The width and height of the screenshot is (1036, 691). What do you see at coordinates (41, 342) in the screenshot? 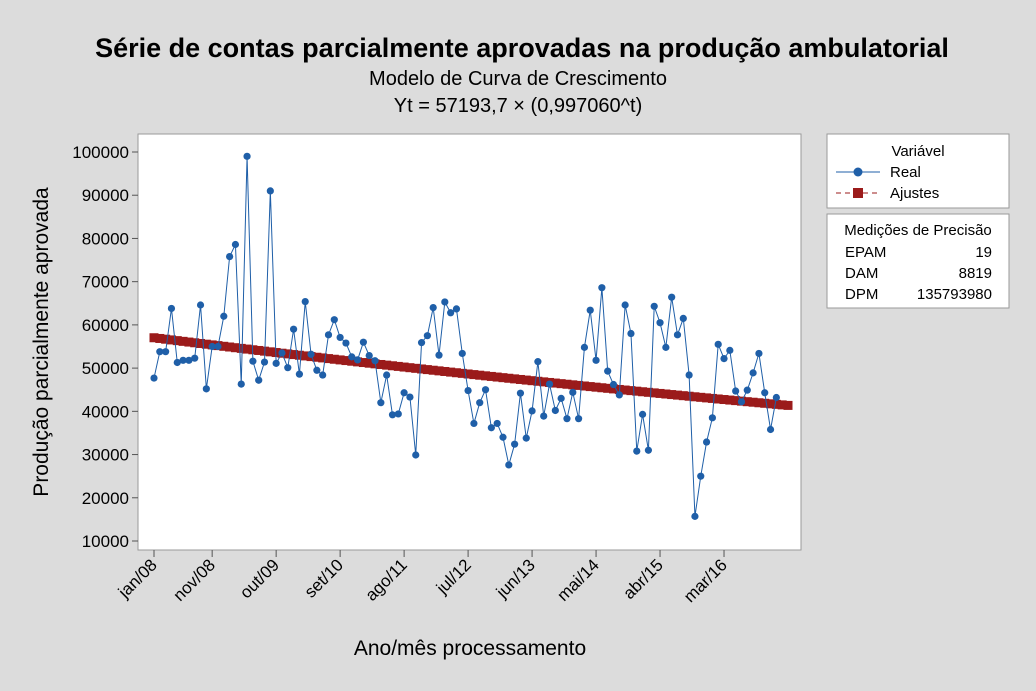
I see `y-axis-label: Produção parcialmente aprovada` at bounding box center [41, 342].